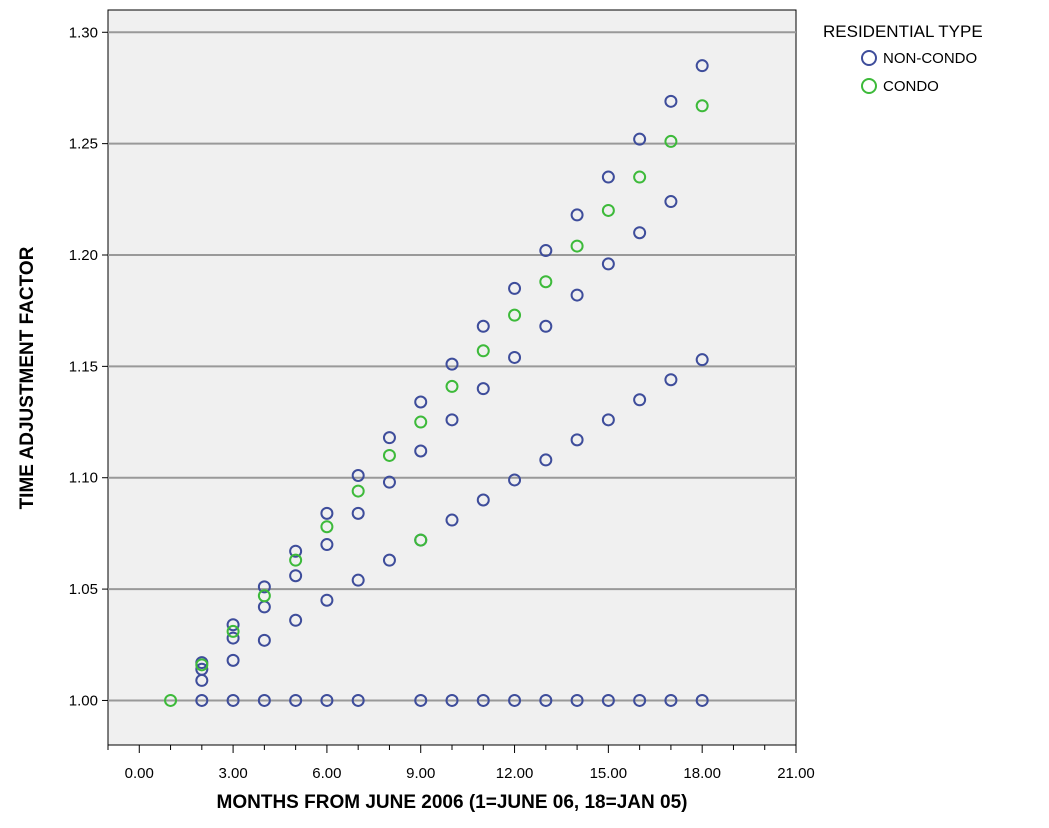 This screenshot has height=828, width=1049. What do you see at coordinates (420, 773) in the screenshot?
I see `x-tick-label: 9.00` at bounding box center [420, 773].